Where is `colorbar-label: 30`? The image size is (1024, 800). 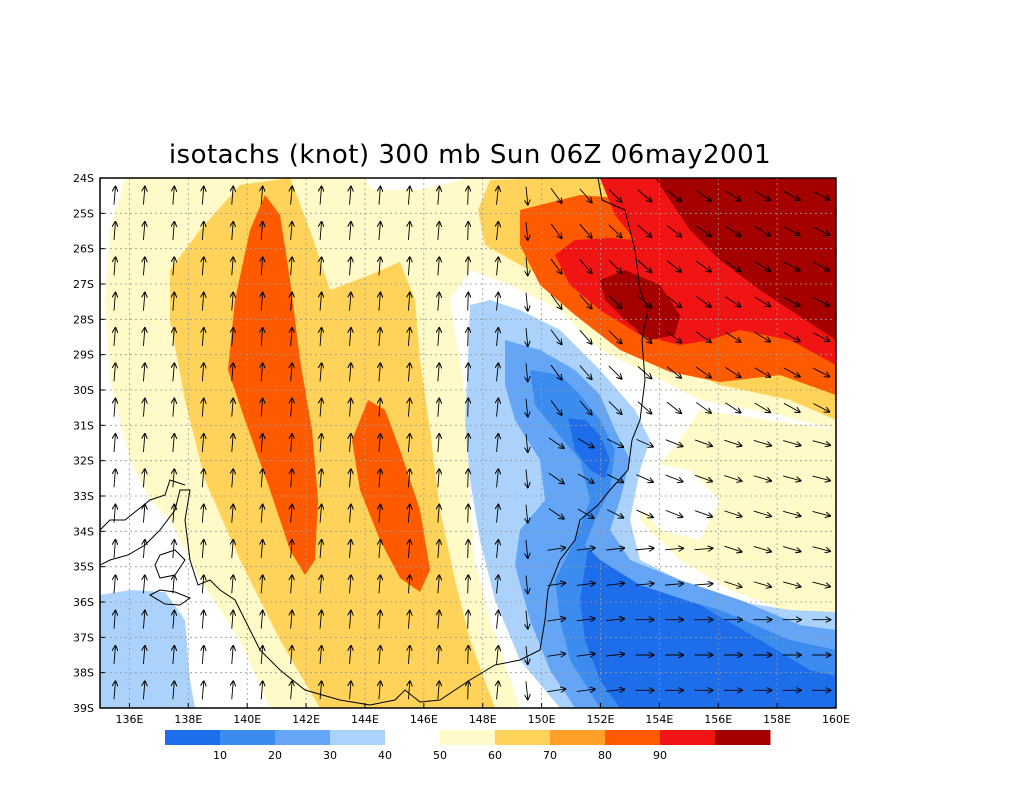
colorbar-label: 30 is located at coordinates (330, 755).